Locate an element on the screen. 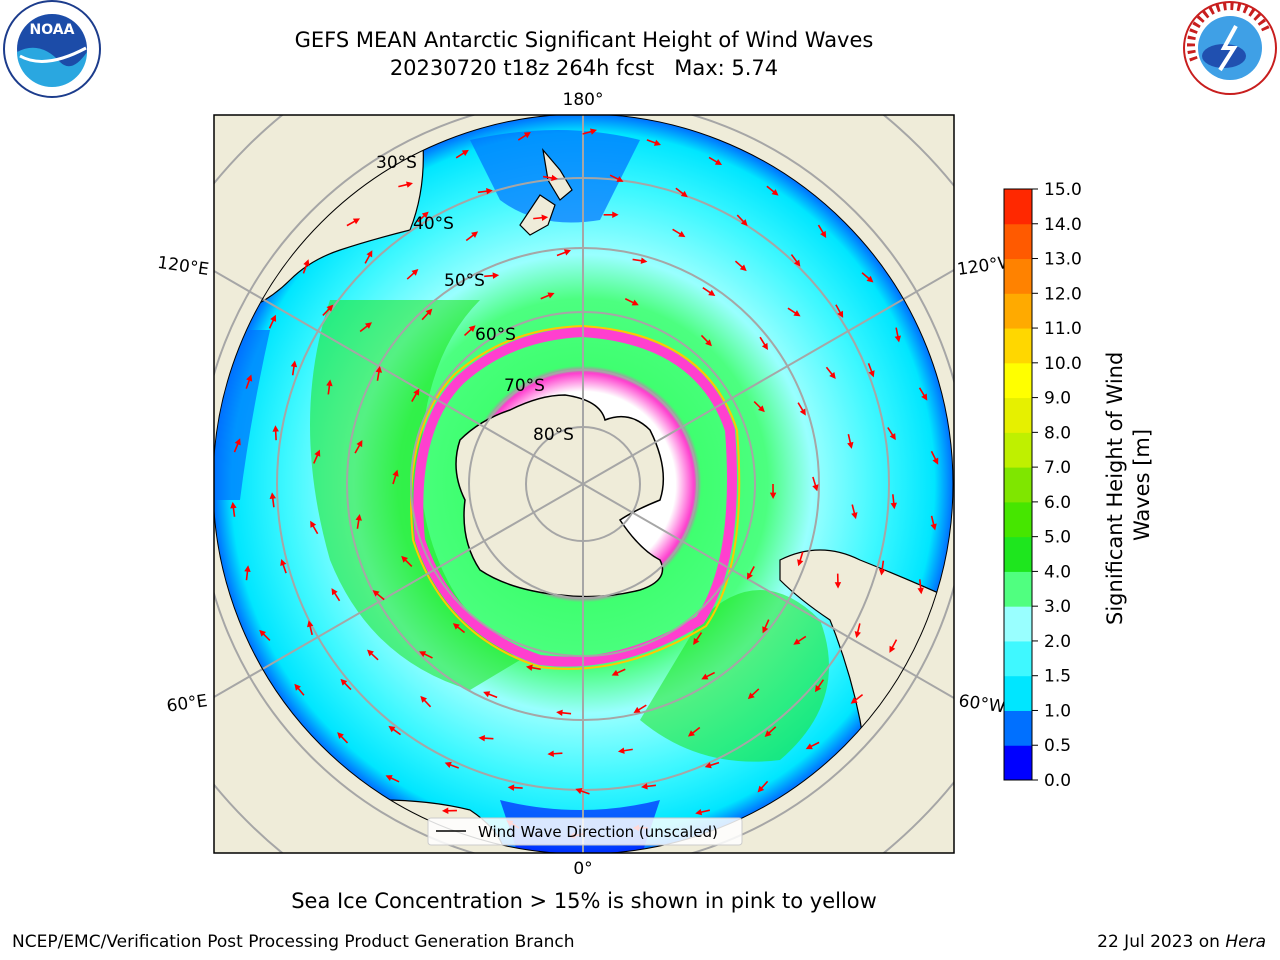  colorbar-tick-label: 5.0 is located at coordinates (1057, 538).